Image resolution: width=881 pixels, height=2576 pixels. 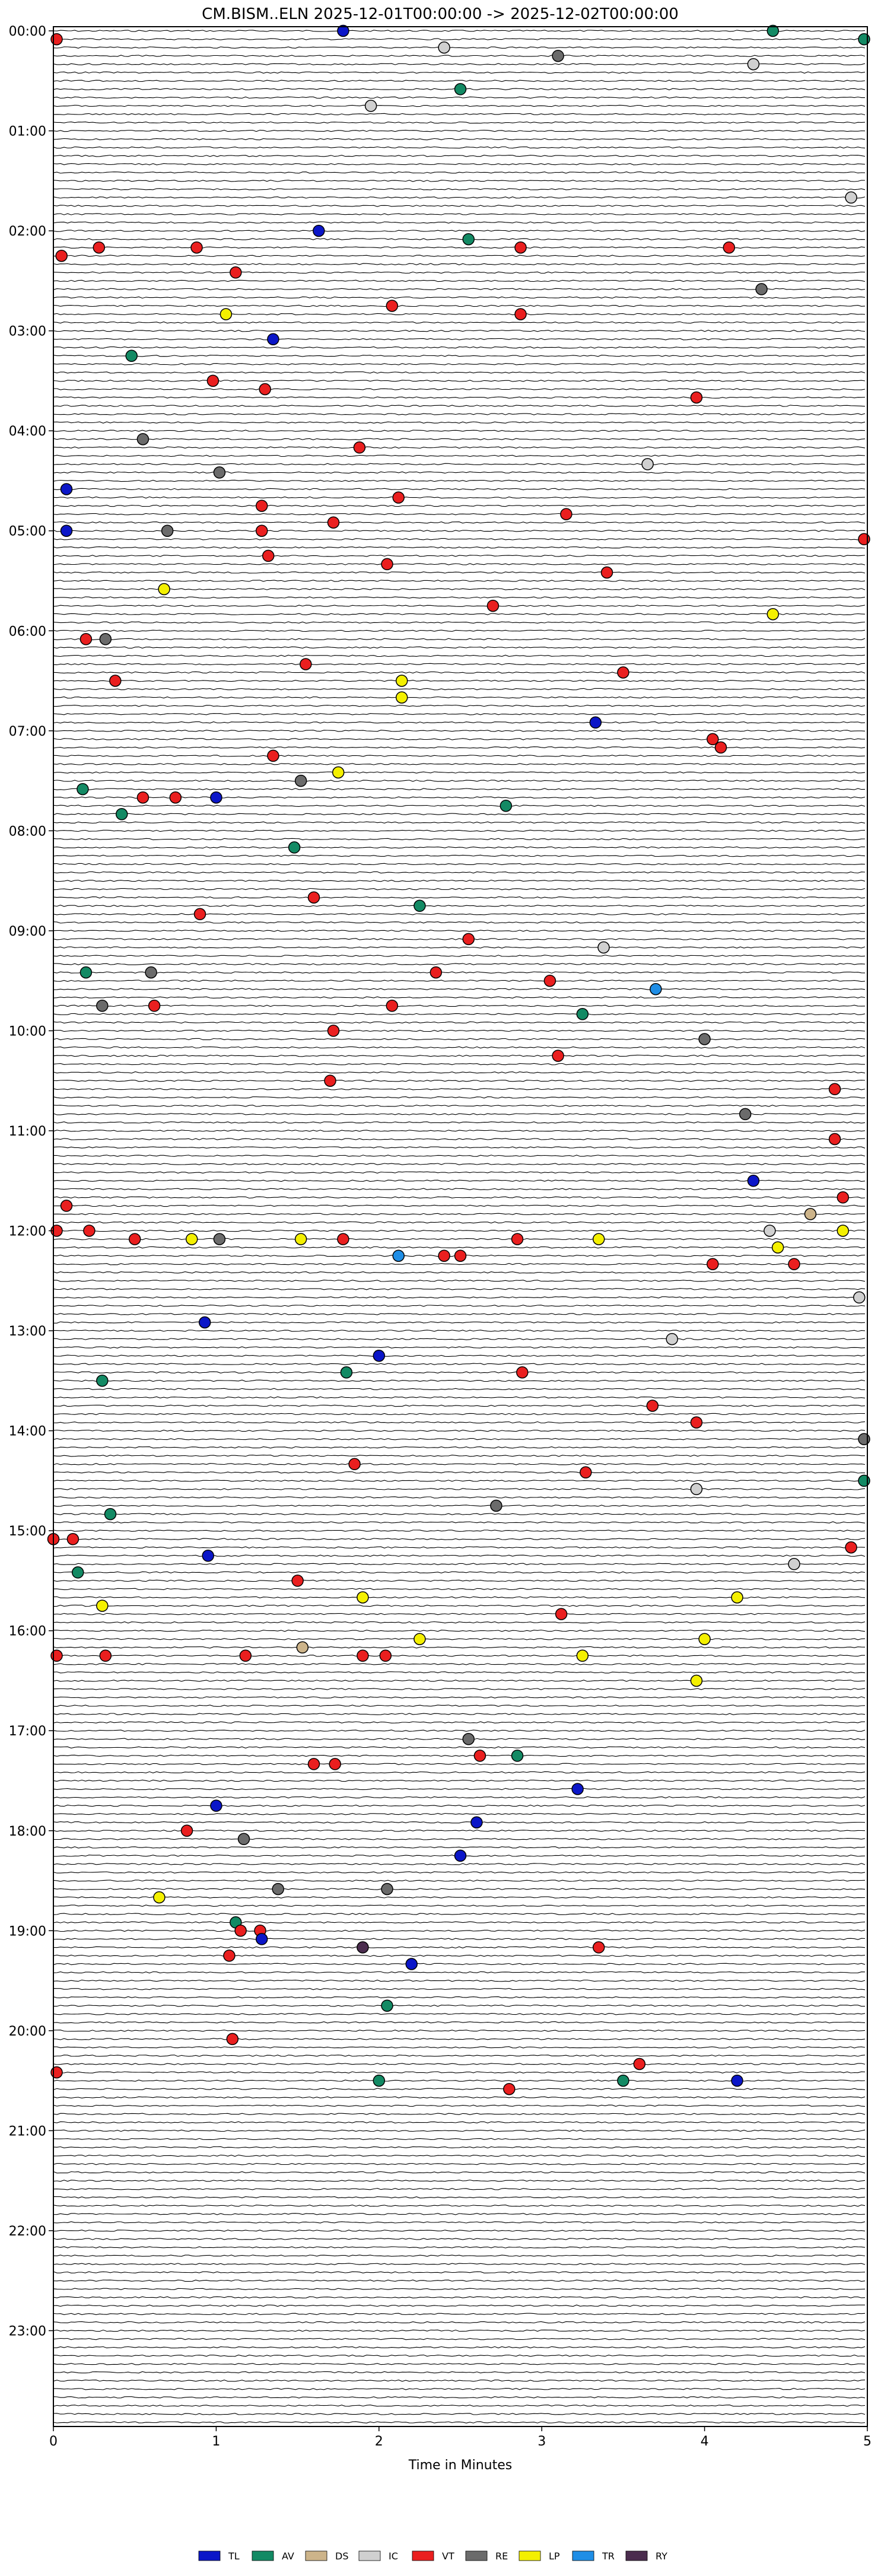 I want to click on legend-label: TL, so click(x=234, y=2556).